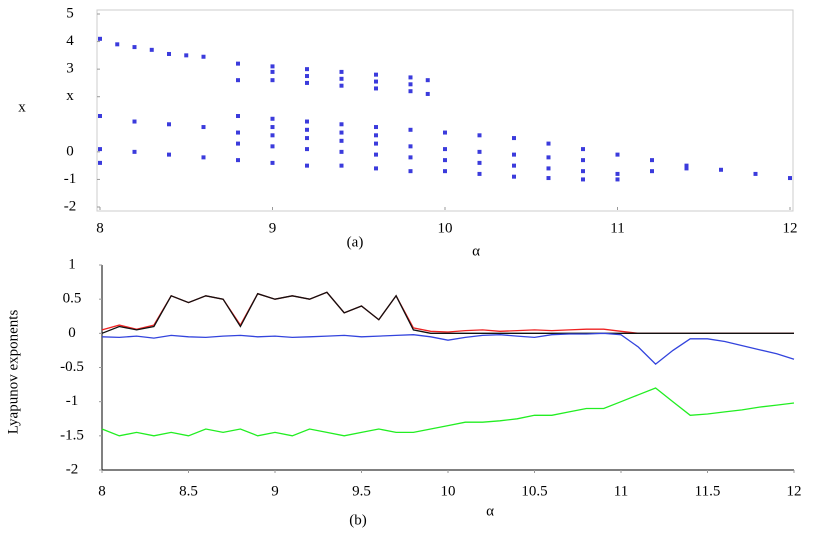 The width and height of the screenshot is (826, 538). I want to click on x-tick-label: 10.5, so click(534, 491).